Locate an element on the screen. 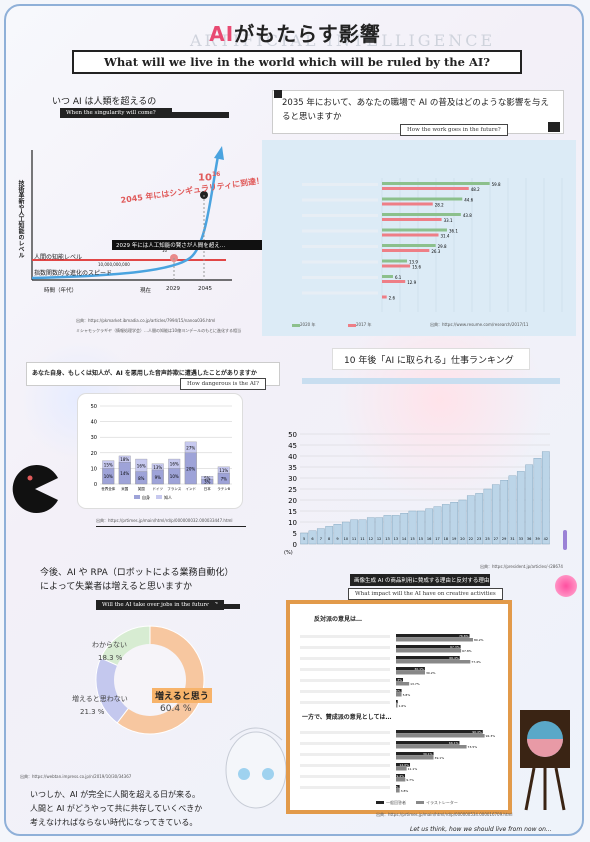  bar-value: 66.4% is located at coordinates (454, 658).